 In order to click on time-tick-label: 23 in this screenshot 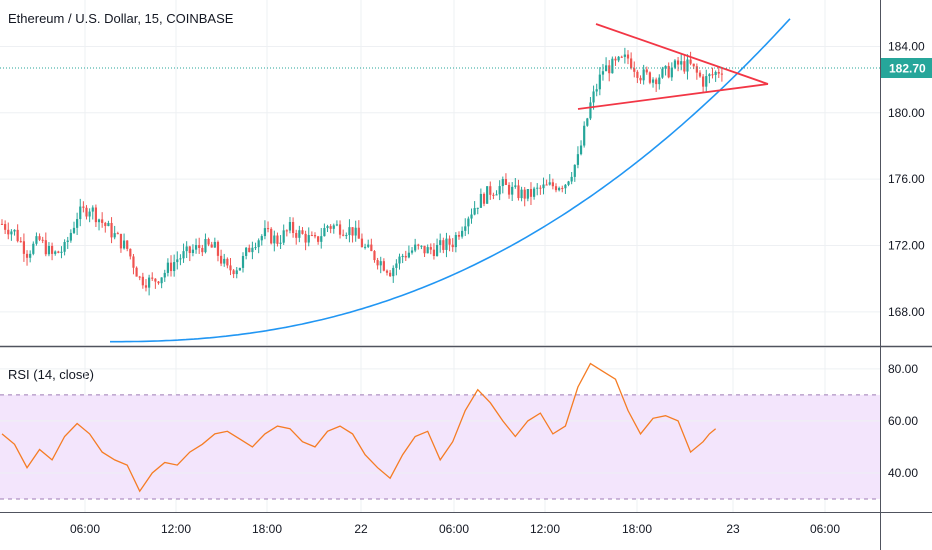, I will do `click(733, 529)`.